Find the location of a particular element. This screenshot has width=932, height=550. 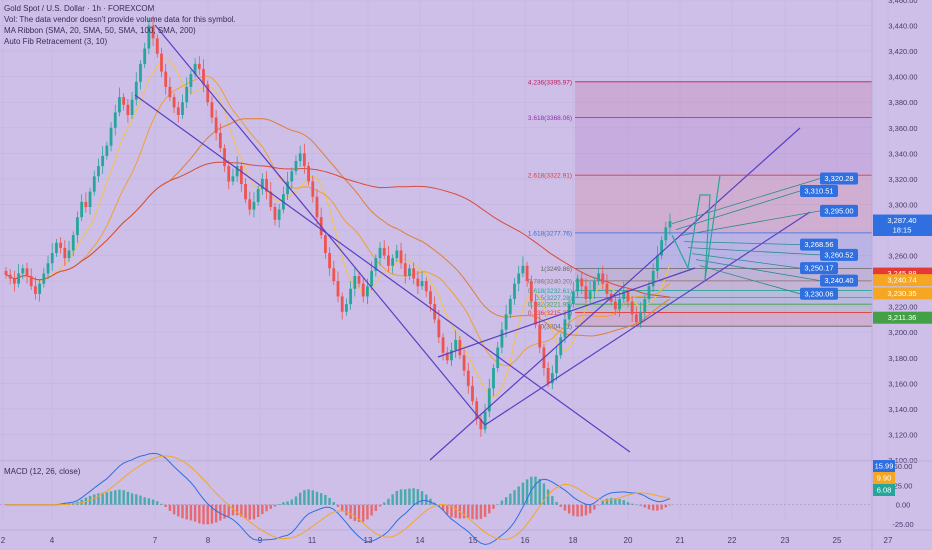

y-tick-label: 3,440.00 is located at coordinates (902, 26).